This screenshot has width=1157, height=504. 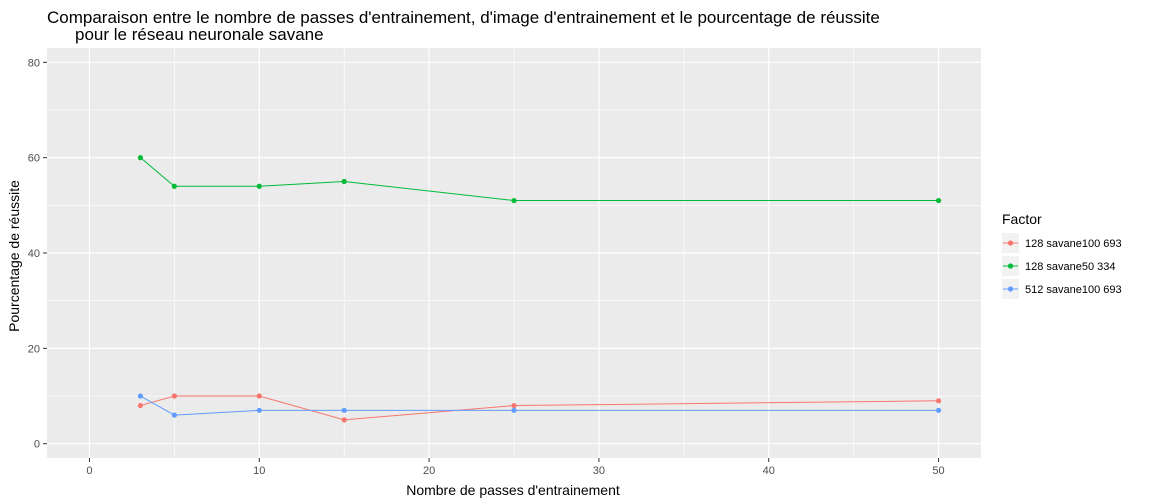 What do you see at coordinates (34, 159) in the screenshot?
I see `y-tick-label: 60` at bounding box center [34, 159].